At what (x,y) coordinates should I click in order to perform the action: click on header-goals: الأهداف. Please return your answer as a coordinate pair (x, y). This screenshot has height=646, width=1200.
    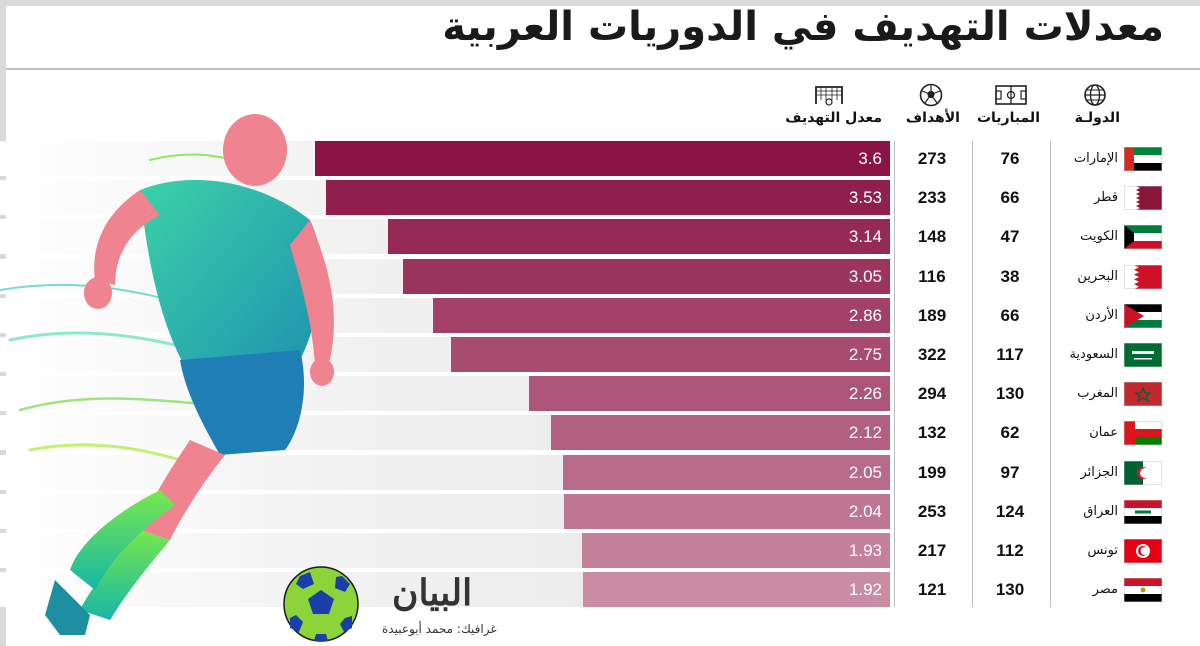
    Looking at the image, I should click on (932, 118).